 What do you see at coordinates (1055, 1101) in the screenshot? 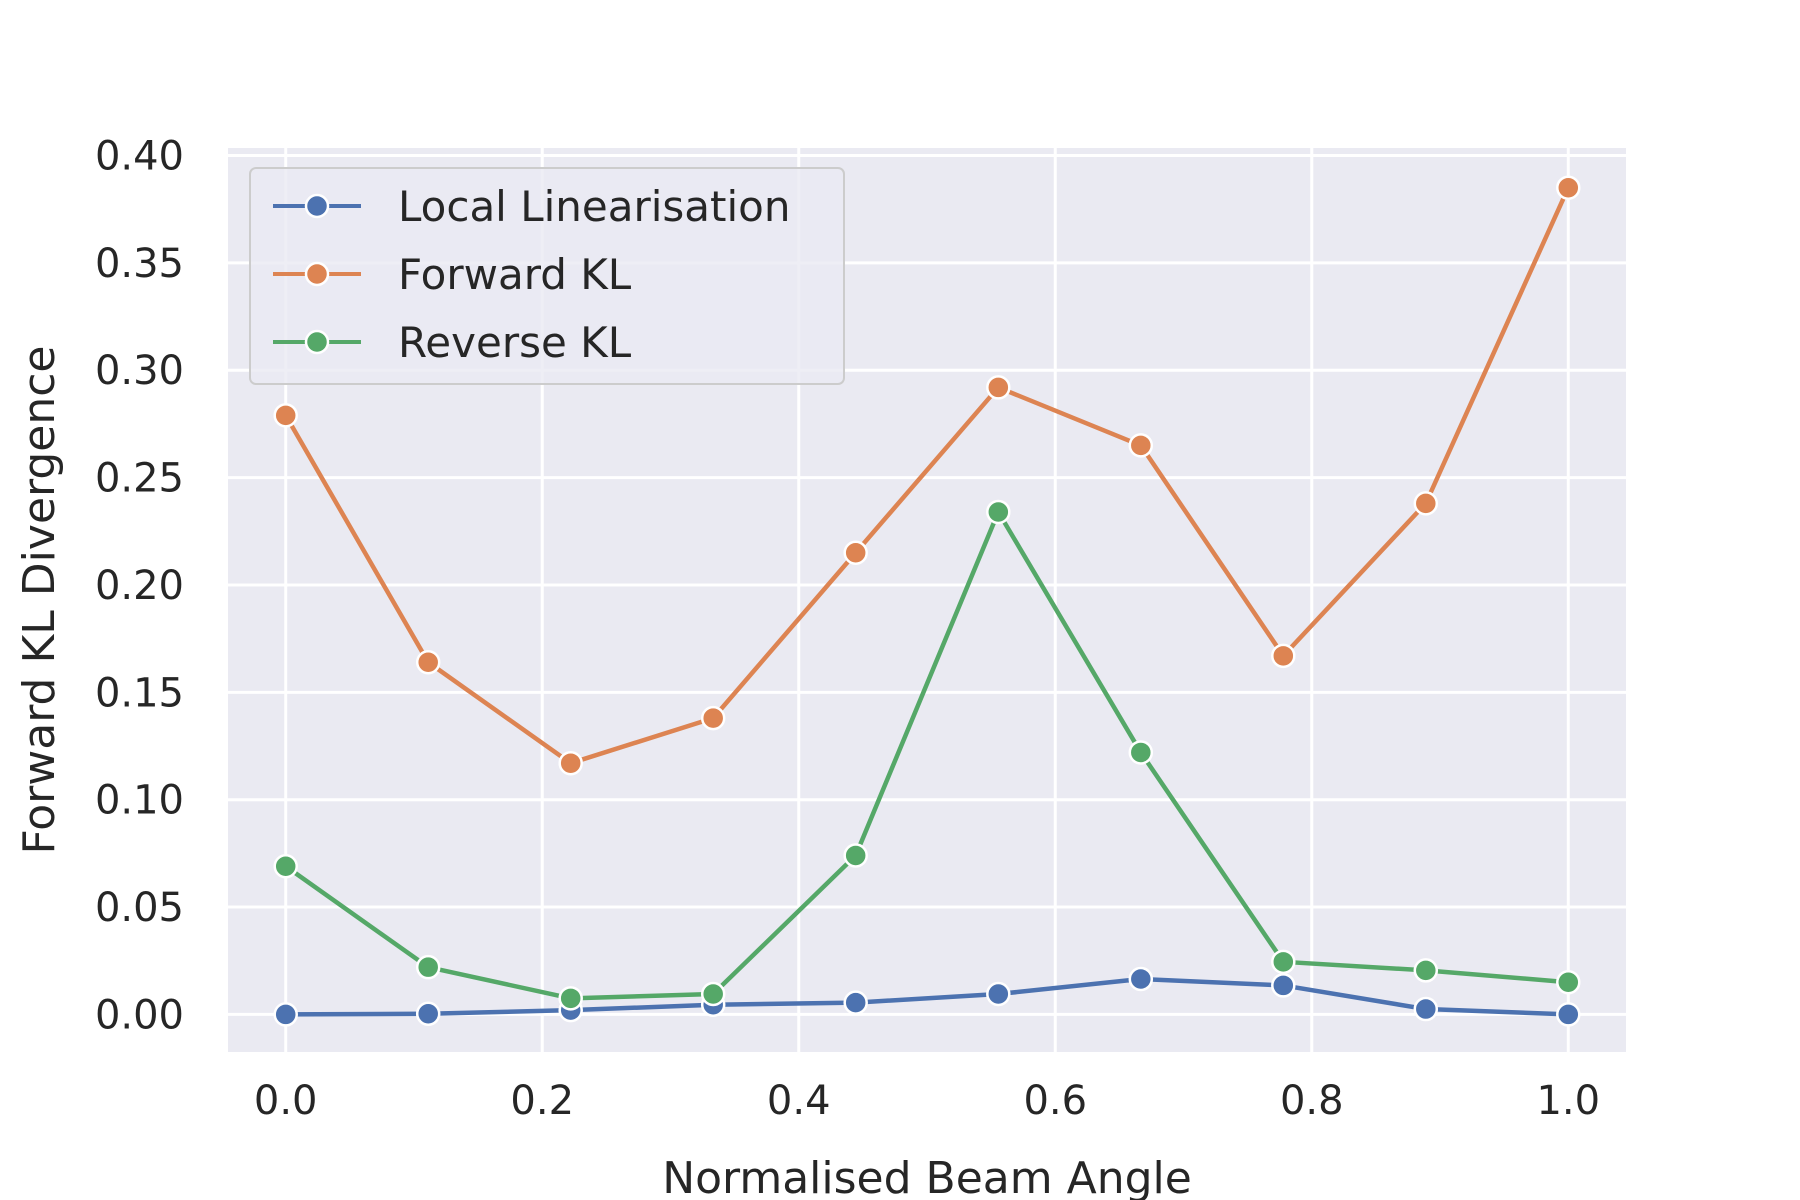
I see `x-tick-label: 0.6` at bounding box center [1055, 1101].